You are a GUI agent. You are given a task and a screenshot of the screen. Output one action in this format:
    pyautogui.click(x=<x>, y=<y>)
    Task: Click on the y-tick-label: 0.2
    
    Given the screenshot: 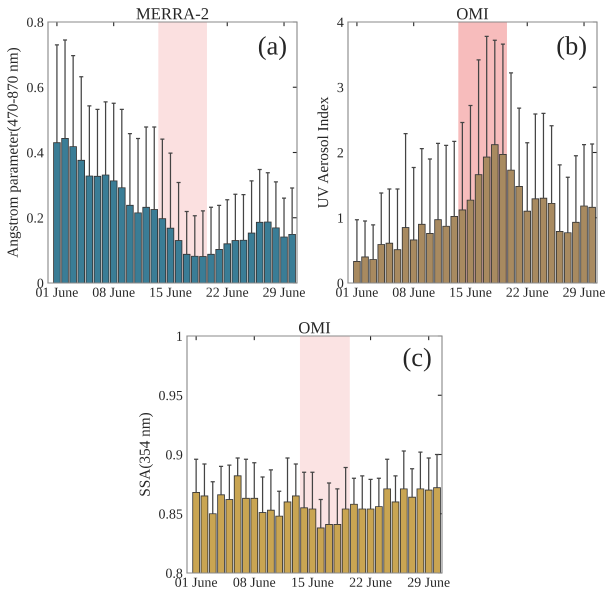 What is the action you would take?
    pyautogui.click(x=35, y=218)
    